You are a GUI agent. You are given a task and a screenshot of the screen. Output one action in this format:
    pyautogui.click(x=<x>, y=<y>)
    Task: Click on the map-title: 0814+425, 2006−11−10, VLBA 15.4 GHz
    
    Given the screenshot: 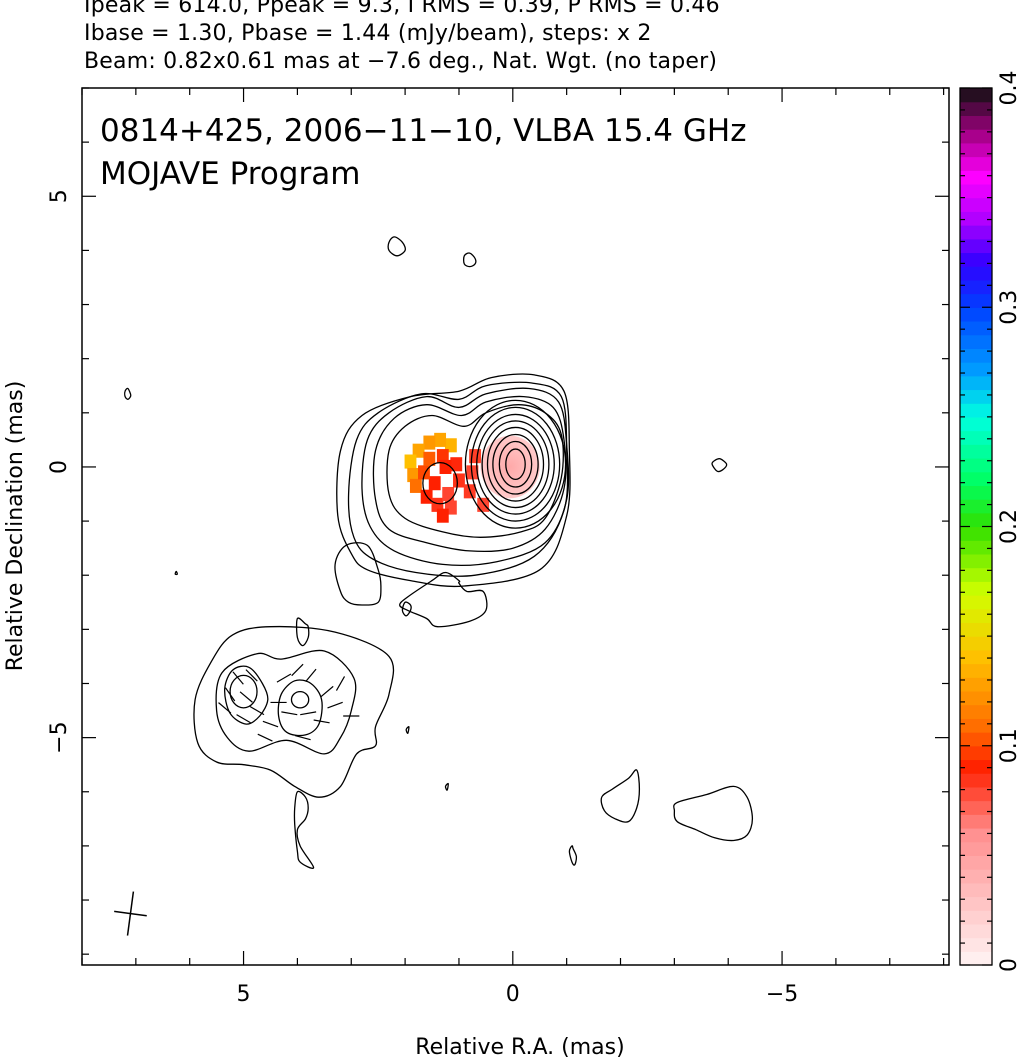 What is the action you would take?
    pyautogui.click(x=423, y=131)
    